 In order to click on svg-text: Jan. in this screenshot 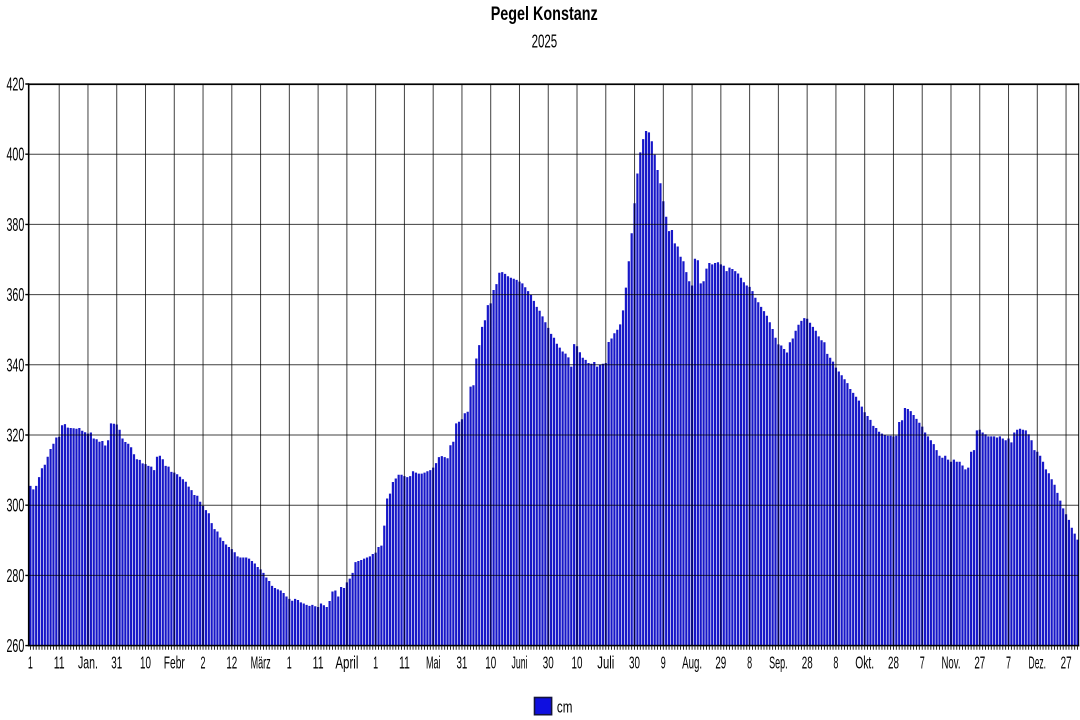, I will do `click(88, 662)`.